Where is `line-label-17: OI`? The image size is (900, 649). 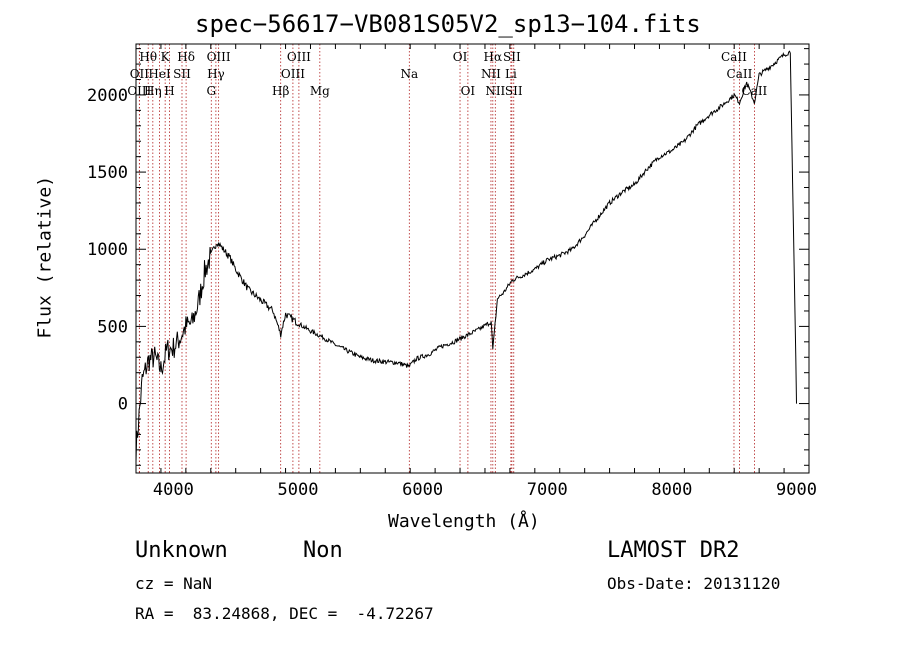 line-label-17: OI is located at coordinates (460, 57).